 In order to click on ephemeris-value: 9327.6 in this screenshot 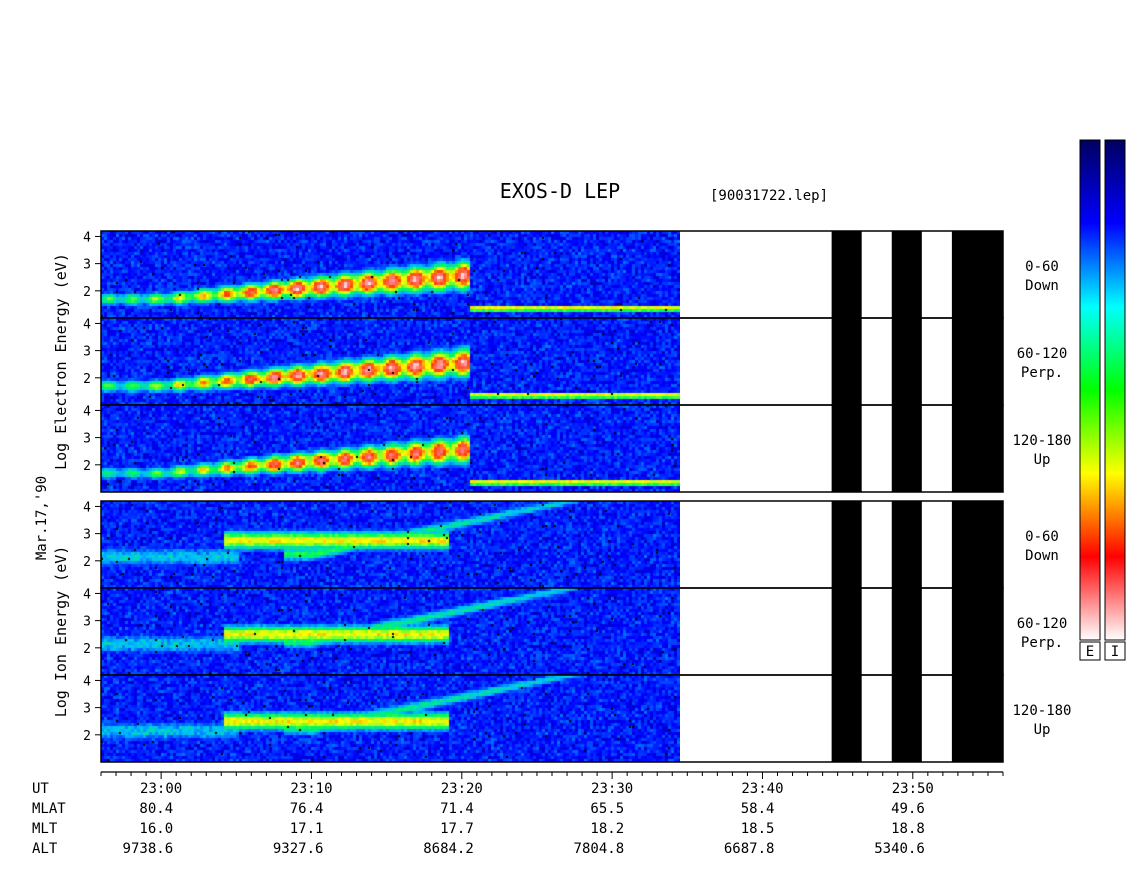, I will do `click(298, 849)`.